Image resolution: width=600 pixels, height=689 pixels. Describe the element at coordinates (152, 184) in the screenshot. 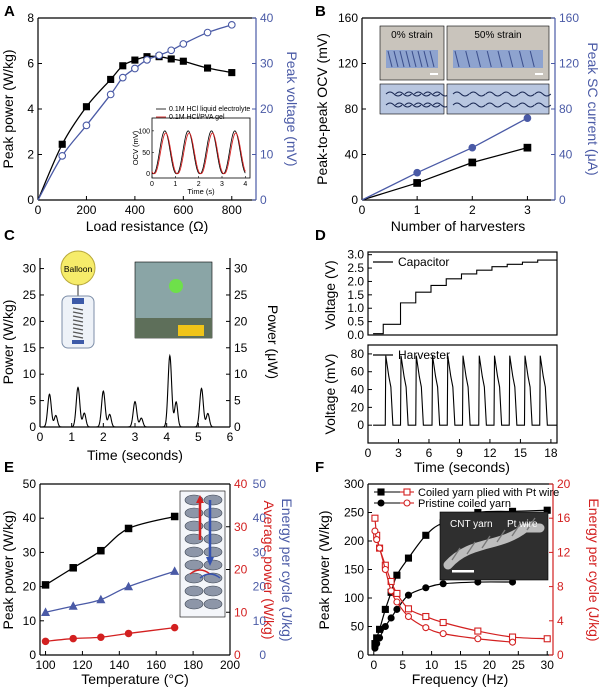

I see `inset-x-tick-label: 0` at that location.